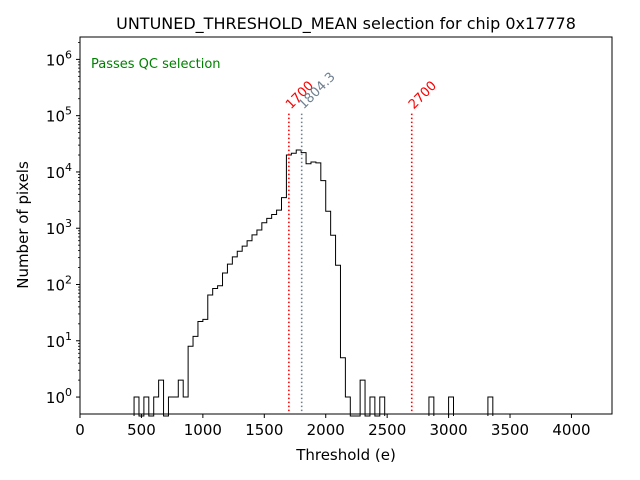  I want to click on x-tick-label: 1000, so click(203, 430).